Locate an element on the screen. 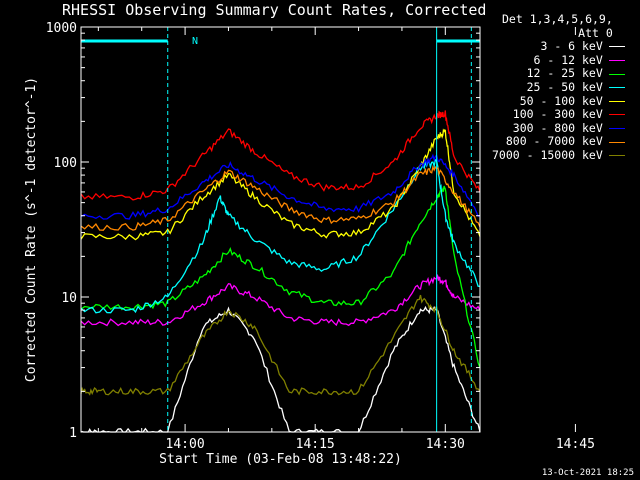 The width and height of the screenshot is (640, 480). legend-label-2: 12 - 25 keV is located at coordinates (564, 73).